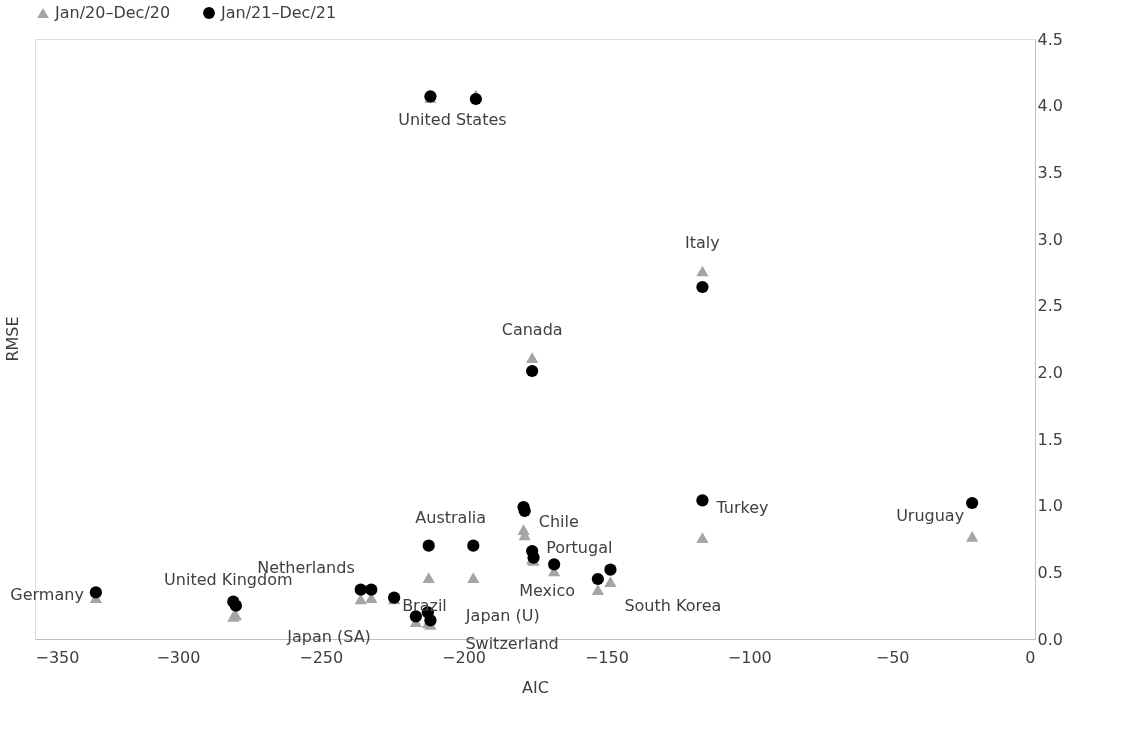  What do you see at coordinates (321, 657) in the screenshot?
I see `x-tick-label: −250` at bounding box center [321, 657].